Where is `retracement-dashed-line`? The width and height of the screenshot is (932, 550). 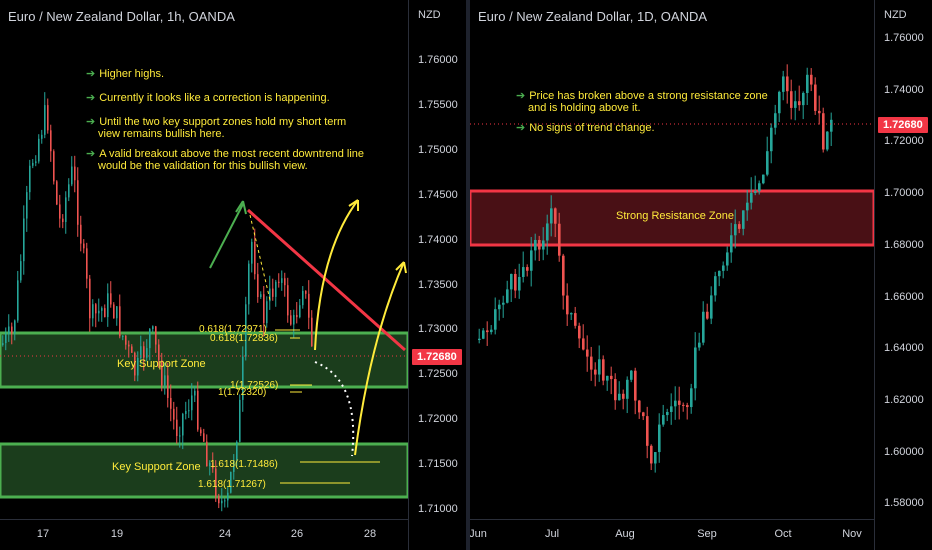
retracement-dashed-line is located at coordinates (260, 257).